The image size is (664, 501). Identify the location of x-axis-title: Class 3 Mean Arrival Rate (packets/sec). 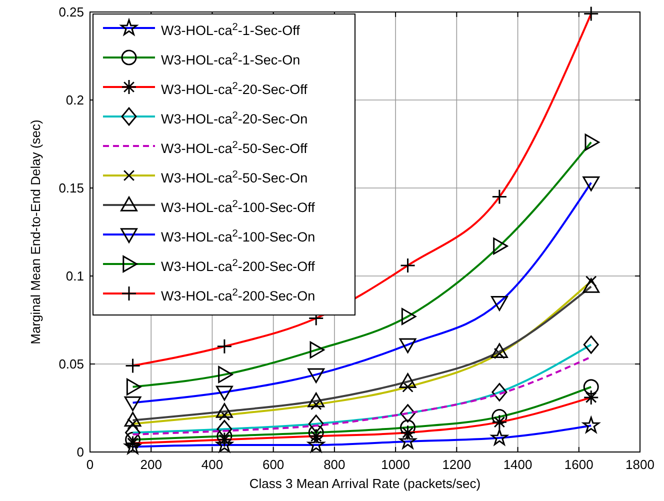
(365, 483).